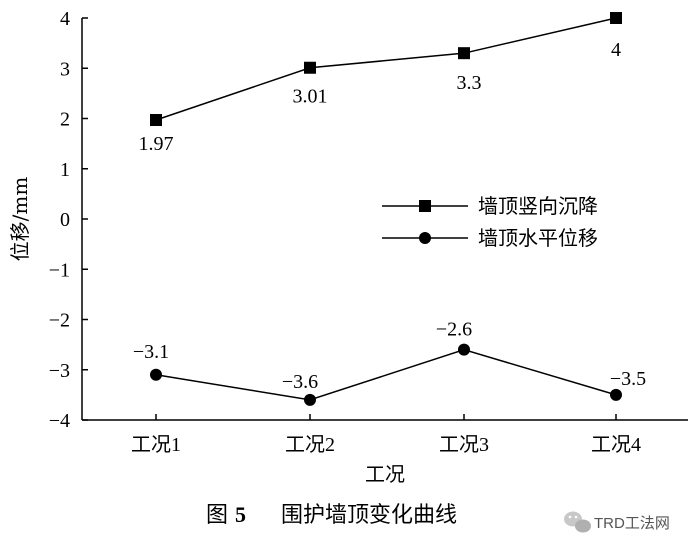  Describe the element at coordinates (464, 445) in the screenshot. I see `x-tick-label: 工况3` at that location.